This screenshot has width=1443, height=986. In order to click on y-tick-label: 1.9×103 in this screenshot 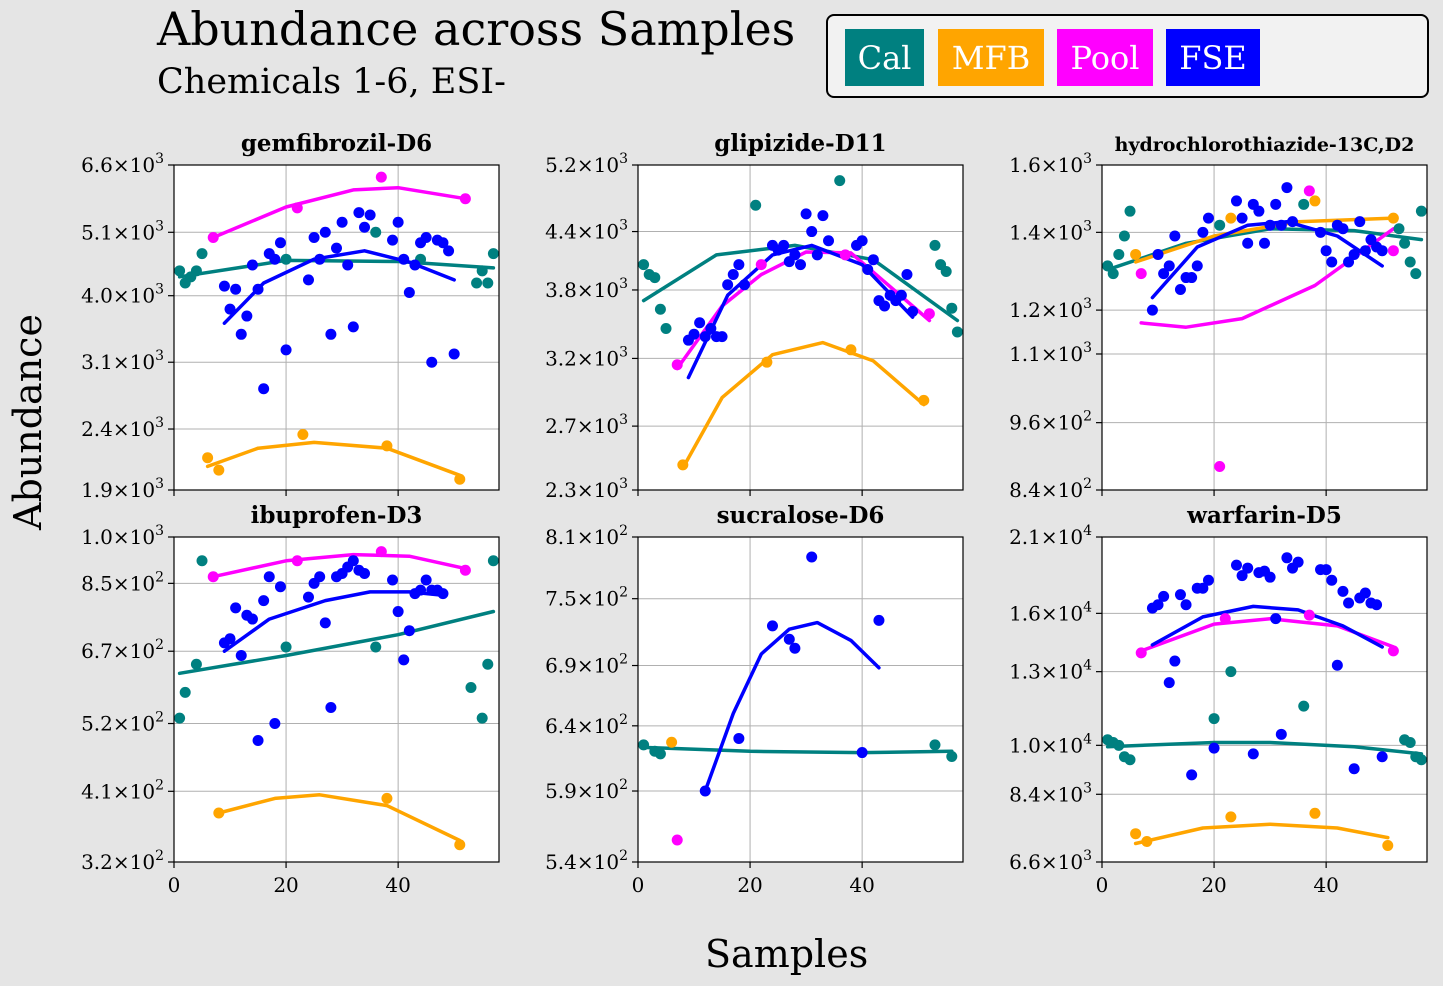, I will do `click(122, 489)`.